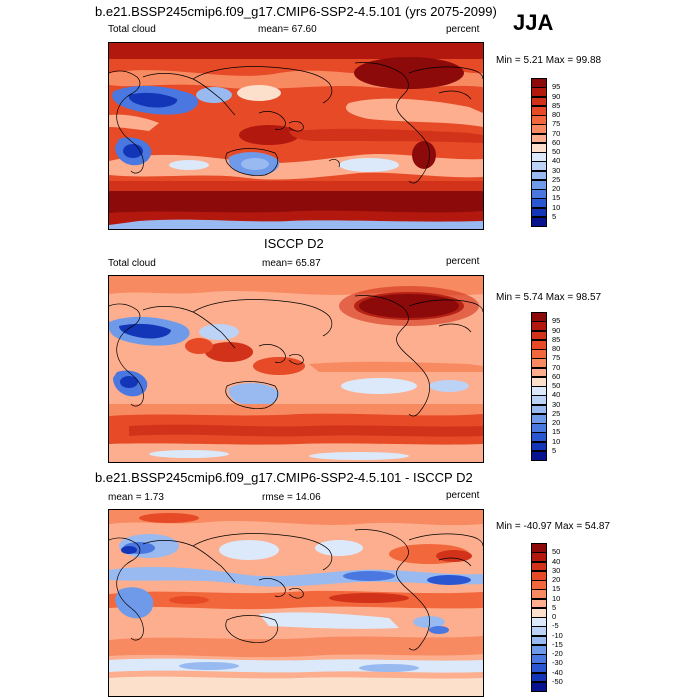 The image size is (700, 700). Describe the element at coordinates (291, 497) in the screenshot. I see `panel-3-rmse-label: rmse = 14.06` at that location.